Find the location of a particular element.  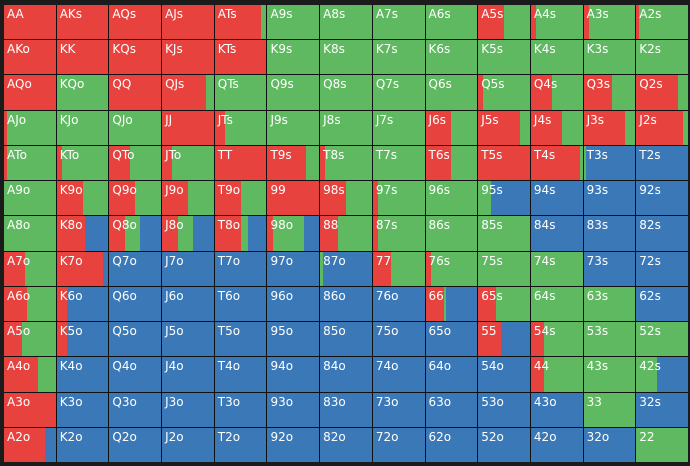

hand-cell: JJ is located at coordinates (188, 127).